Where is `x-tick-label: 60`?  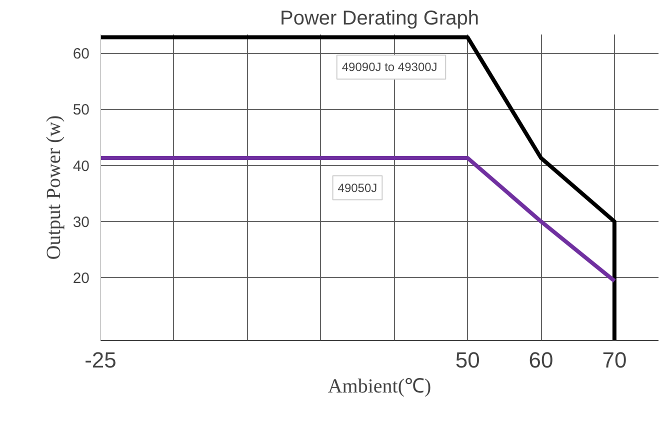
x-tick-label: 60 is located at coordinates (541, 360).